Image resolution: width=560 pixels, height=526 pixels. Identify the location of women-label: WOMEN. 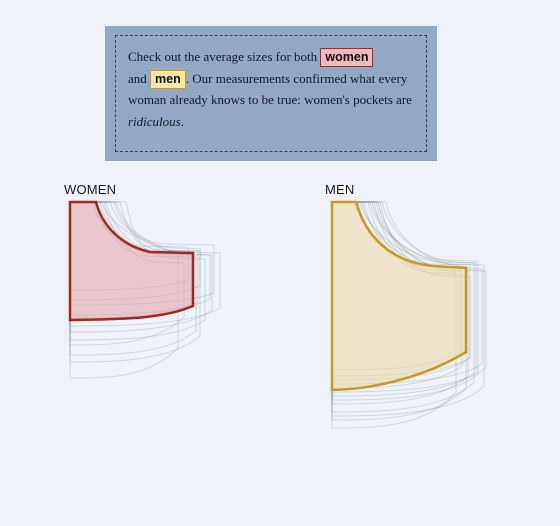
(90, 189).